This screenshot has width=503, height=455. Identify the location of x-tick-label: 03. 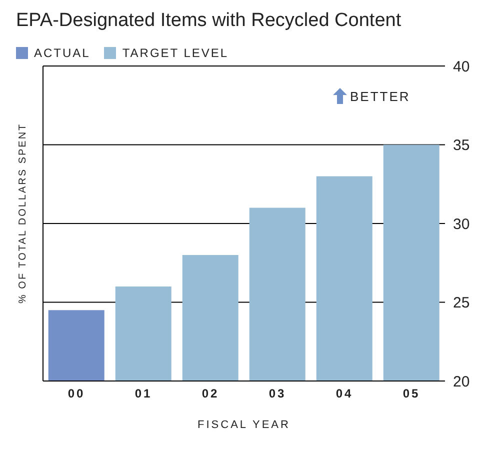
(277, 393).